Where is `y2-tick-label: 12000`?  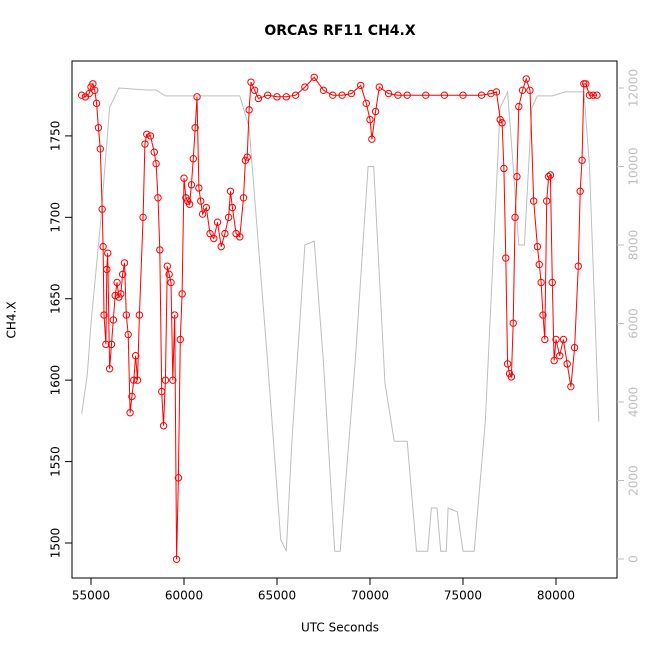
y2-tick-label: 12000 is located at coordinates (634, 88).